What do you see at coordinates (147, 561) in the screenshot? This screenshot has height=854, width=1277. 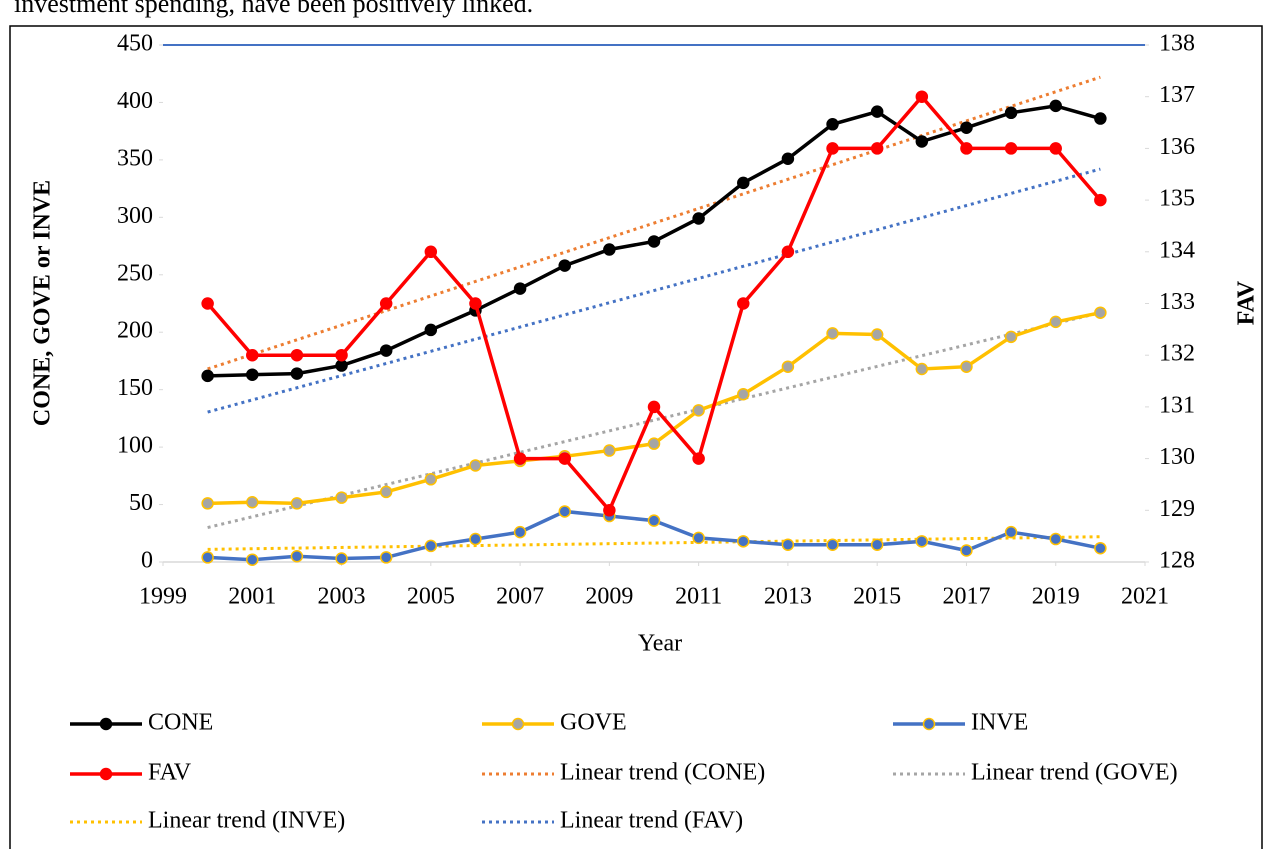 I see `y-tick-label: 0` at bounding box center [147, 561].